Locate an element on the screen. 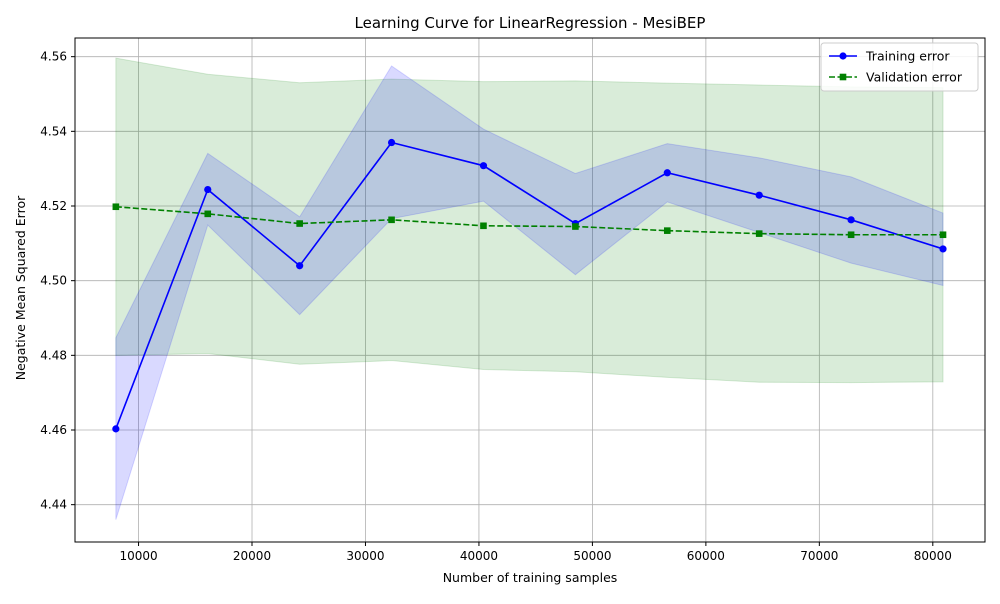  y-tick-label: 4.50 is located at coordinates (53, 281).